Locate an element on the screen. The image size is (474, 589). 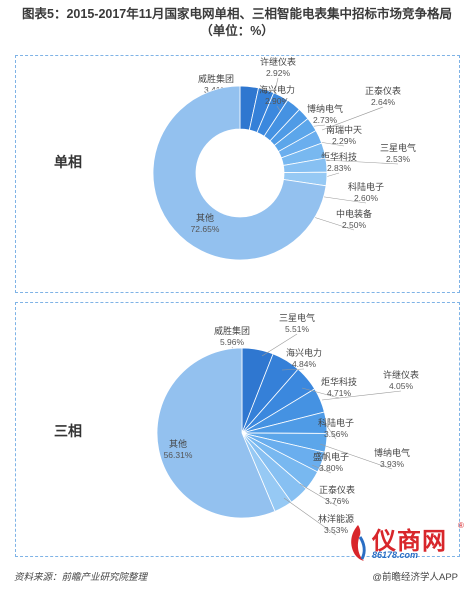
chart1-label-value-3: 2.73% is located at coordinates (325, 120).